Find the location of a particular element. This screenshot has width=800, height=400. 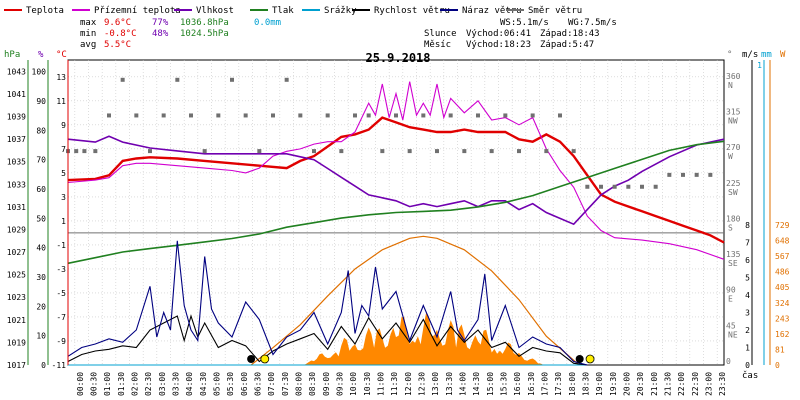

tick-temperature: -5 is located at coordinates (61, 293).